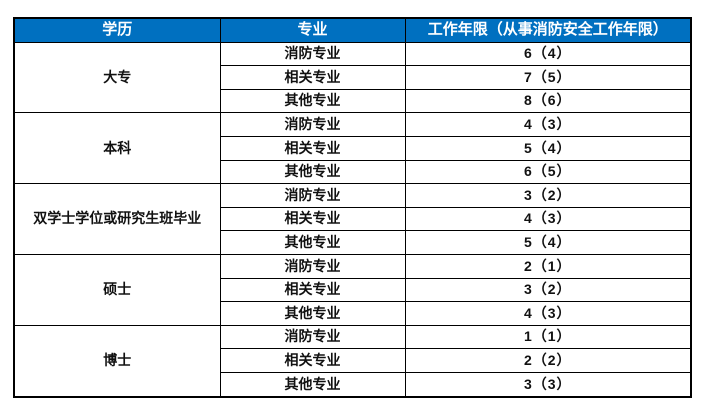 Image resolution: width=712 pixels, height=408 pixels. I want to click on table-row: 相关专业 3（2）, so click(353, 290).